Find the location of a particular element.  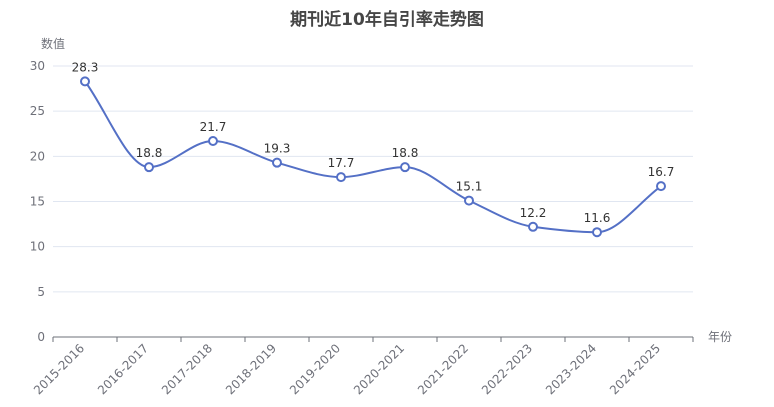

x-tick-label: 2024-2025 is located at coordinates (635, 369).